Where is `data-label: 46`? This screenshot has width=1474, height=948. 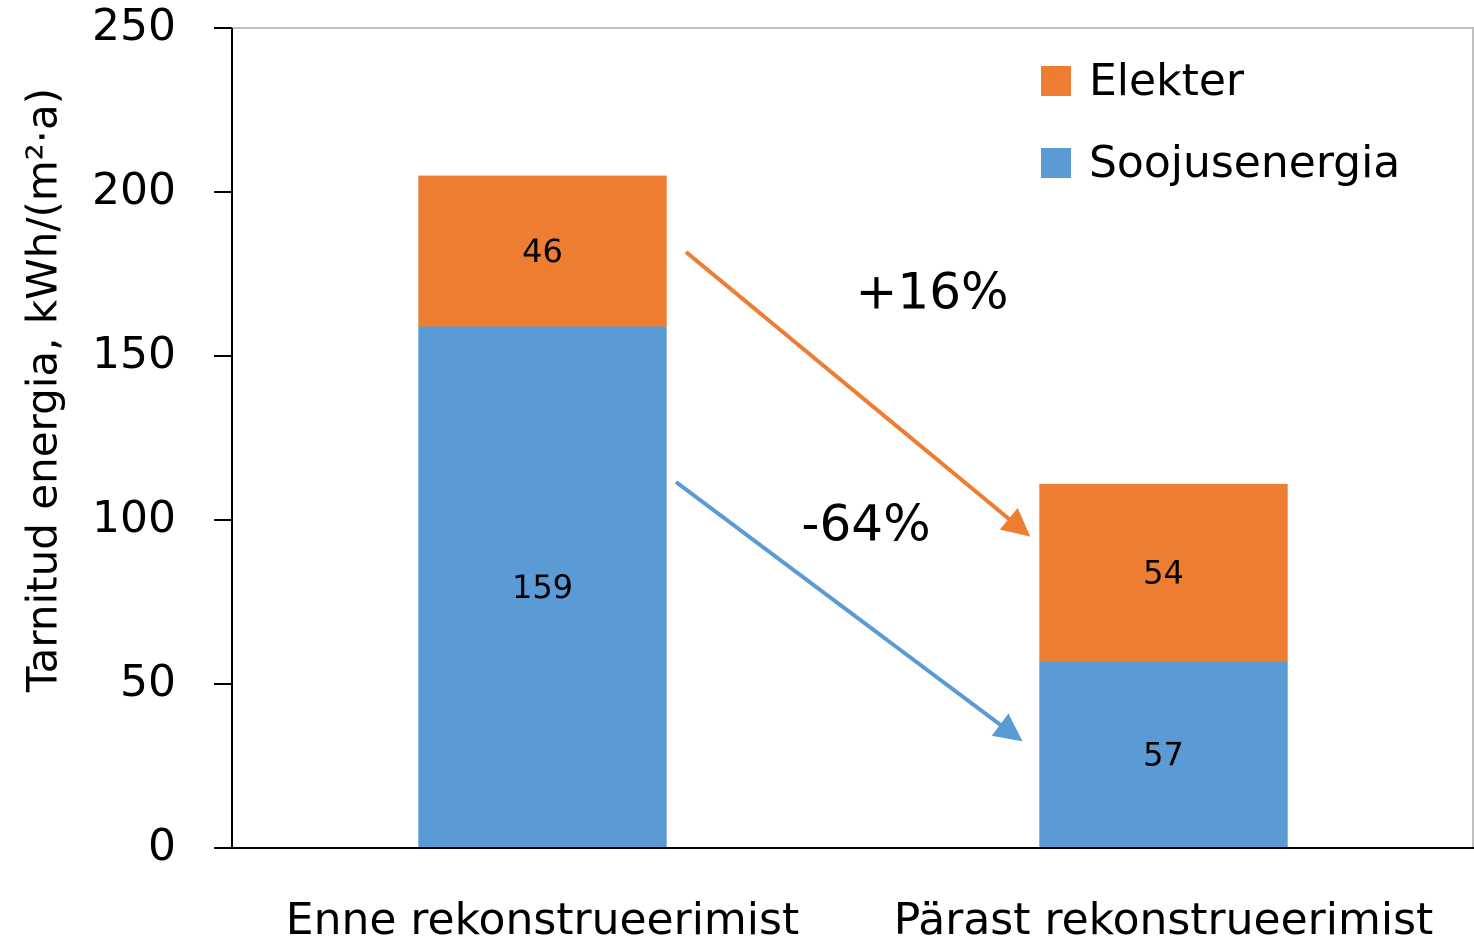
data-label: 46 is located at coordinates (542, 251).